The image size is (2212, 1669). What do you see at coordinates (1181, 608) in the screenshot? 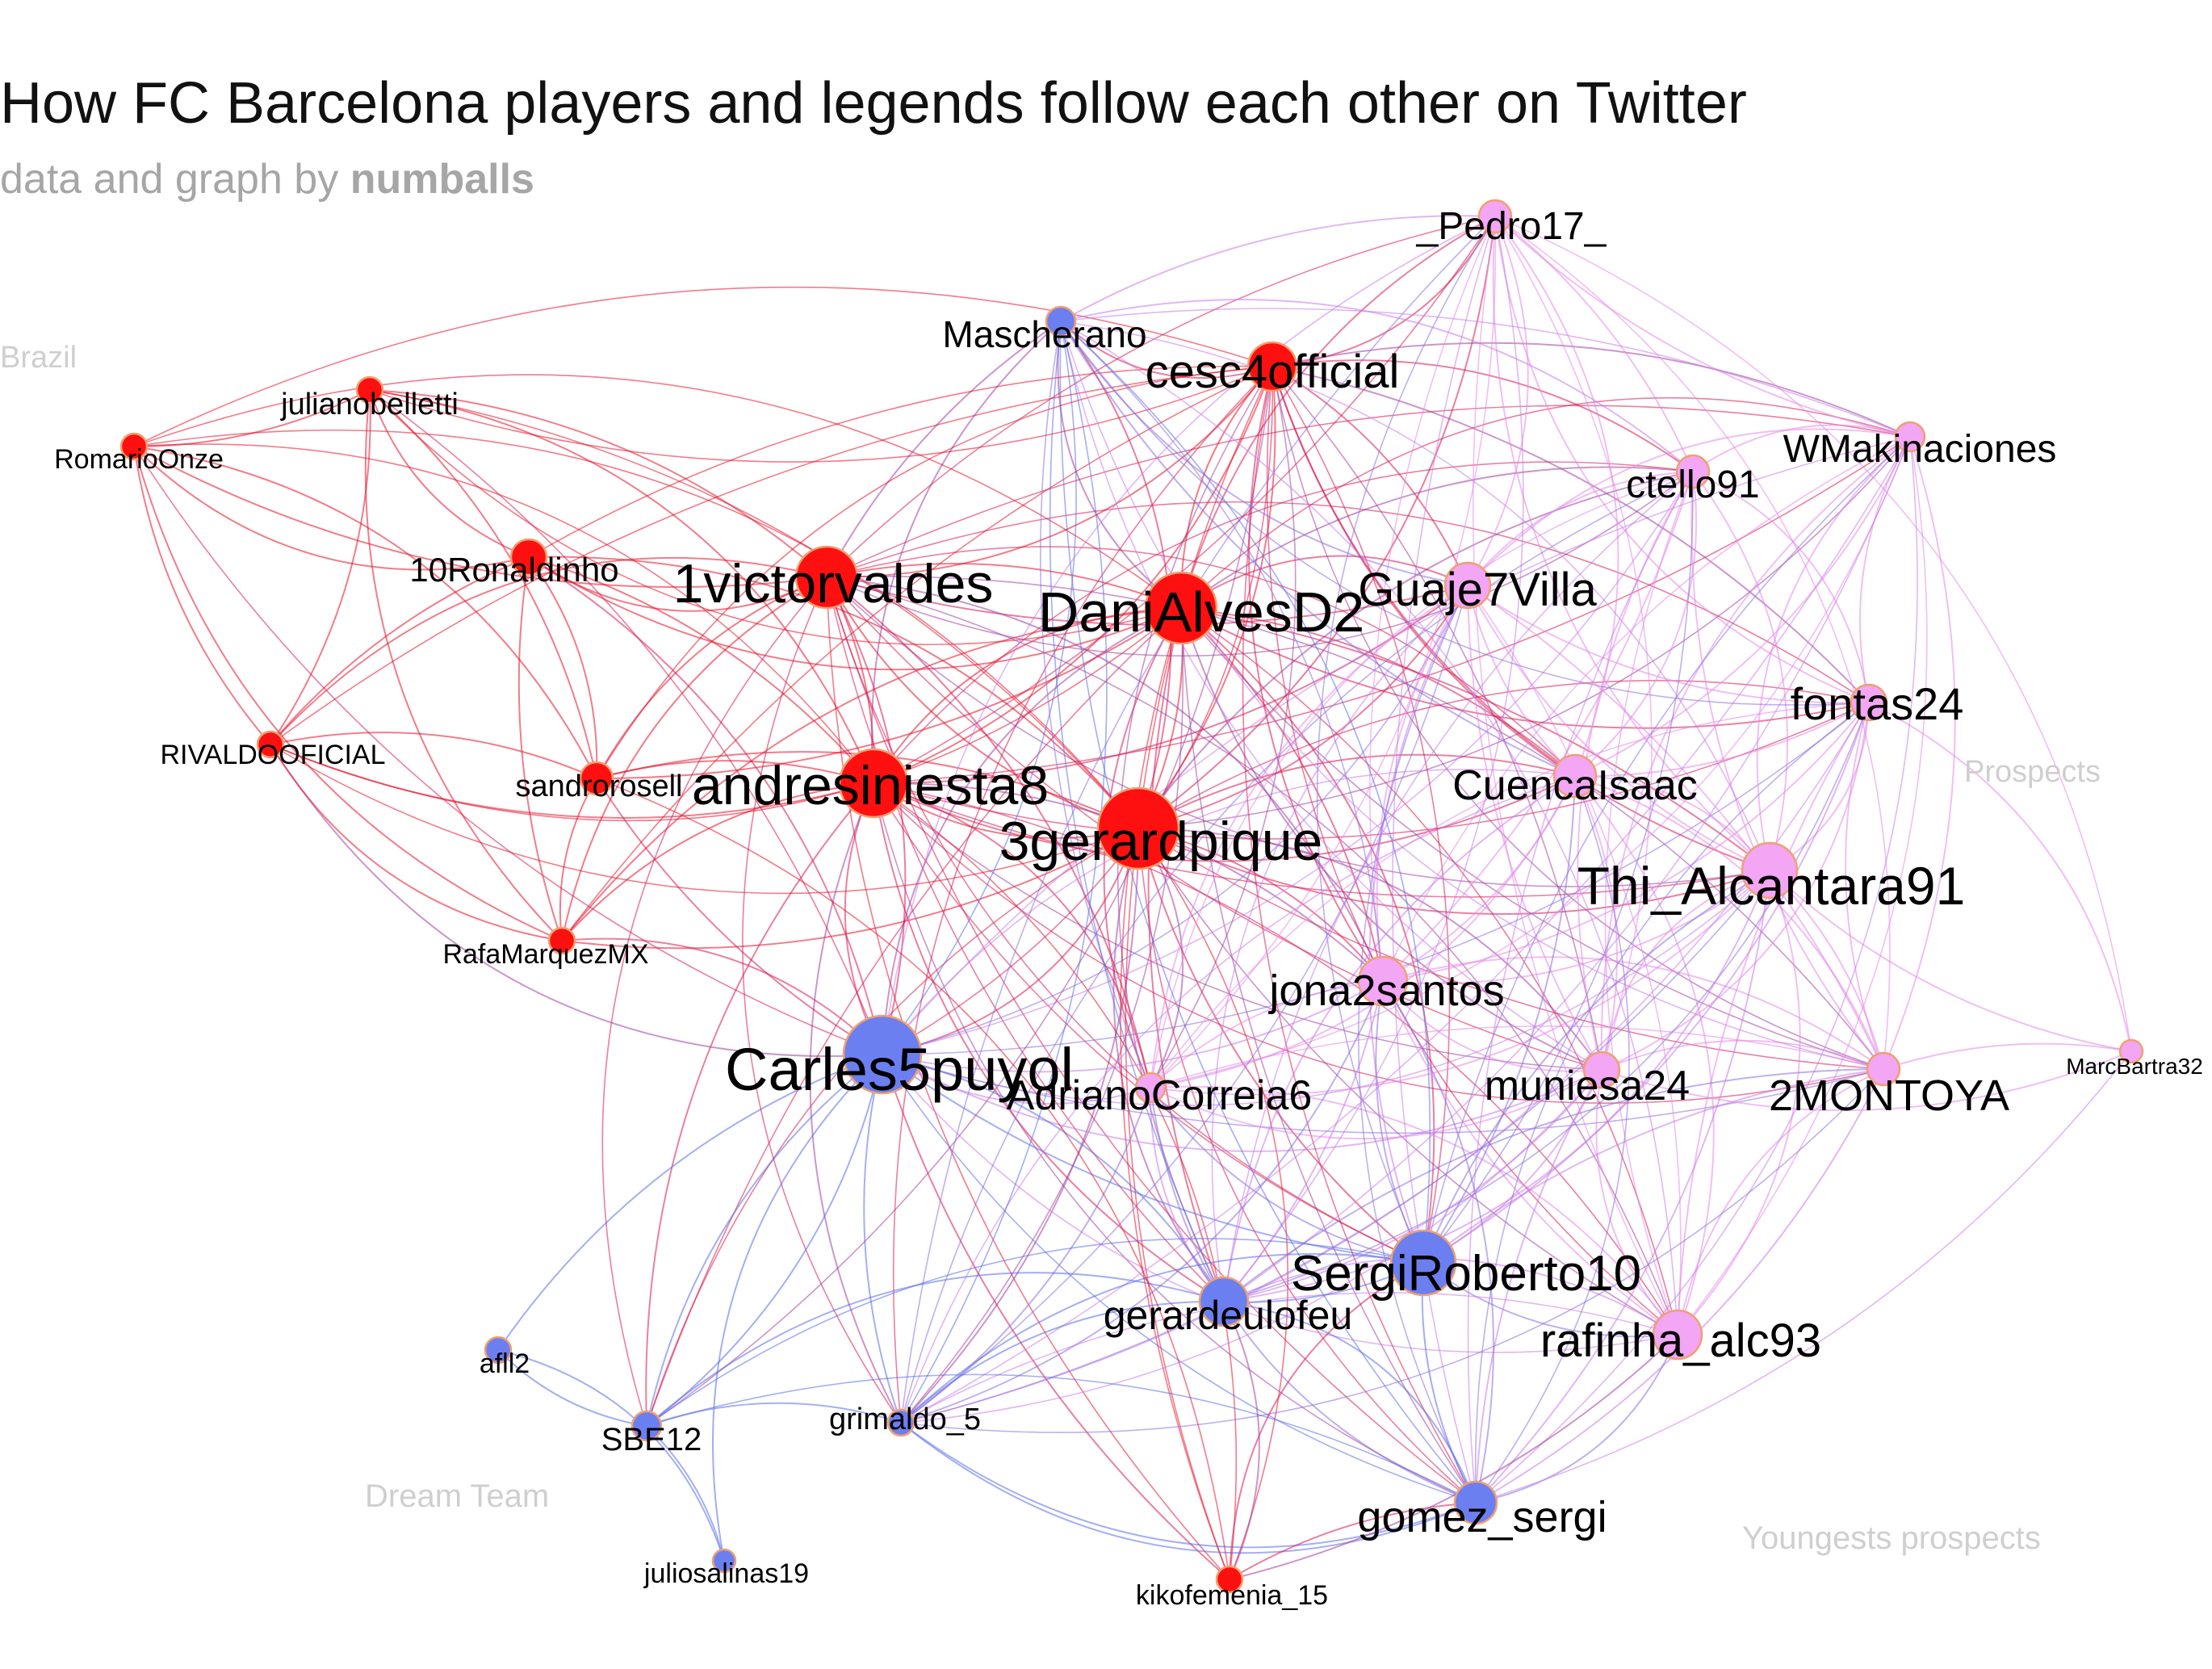
I see `node-alves` at bounding box center [1181, 608].